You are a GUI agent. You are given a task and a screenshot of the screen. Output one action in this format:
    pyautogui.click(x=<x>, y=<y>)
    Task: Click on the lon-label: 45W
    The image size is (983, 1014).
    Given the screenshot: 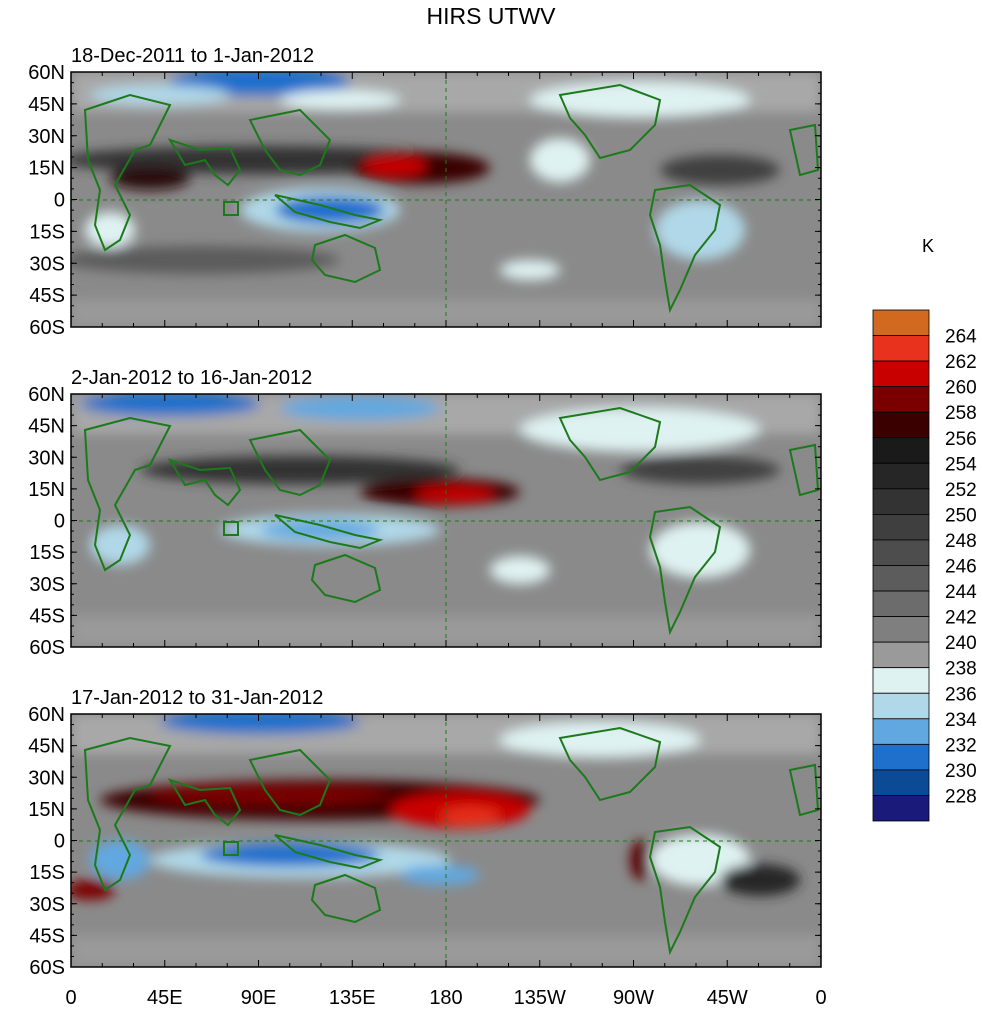 What is the action you would take?
    pyautogui.click(x=727, y=998)
    